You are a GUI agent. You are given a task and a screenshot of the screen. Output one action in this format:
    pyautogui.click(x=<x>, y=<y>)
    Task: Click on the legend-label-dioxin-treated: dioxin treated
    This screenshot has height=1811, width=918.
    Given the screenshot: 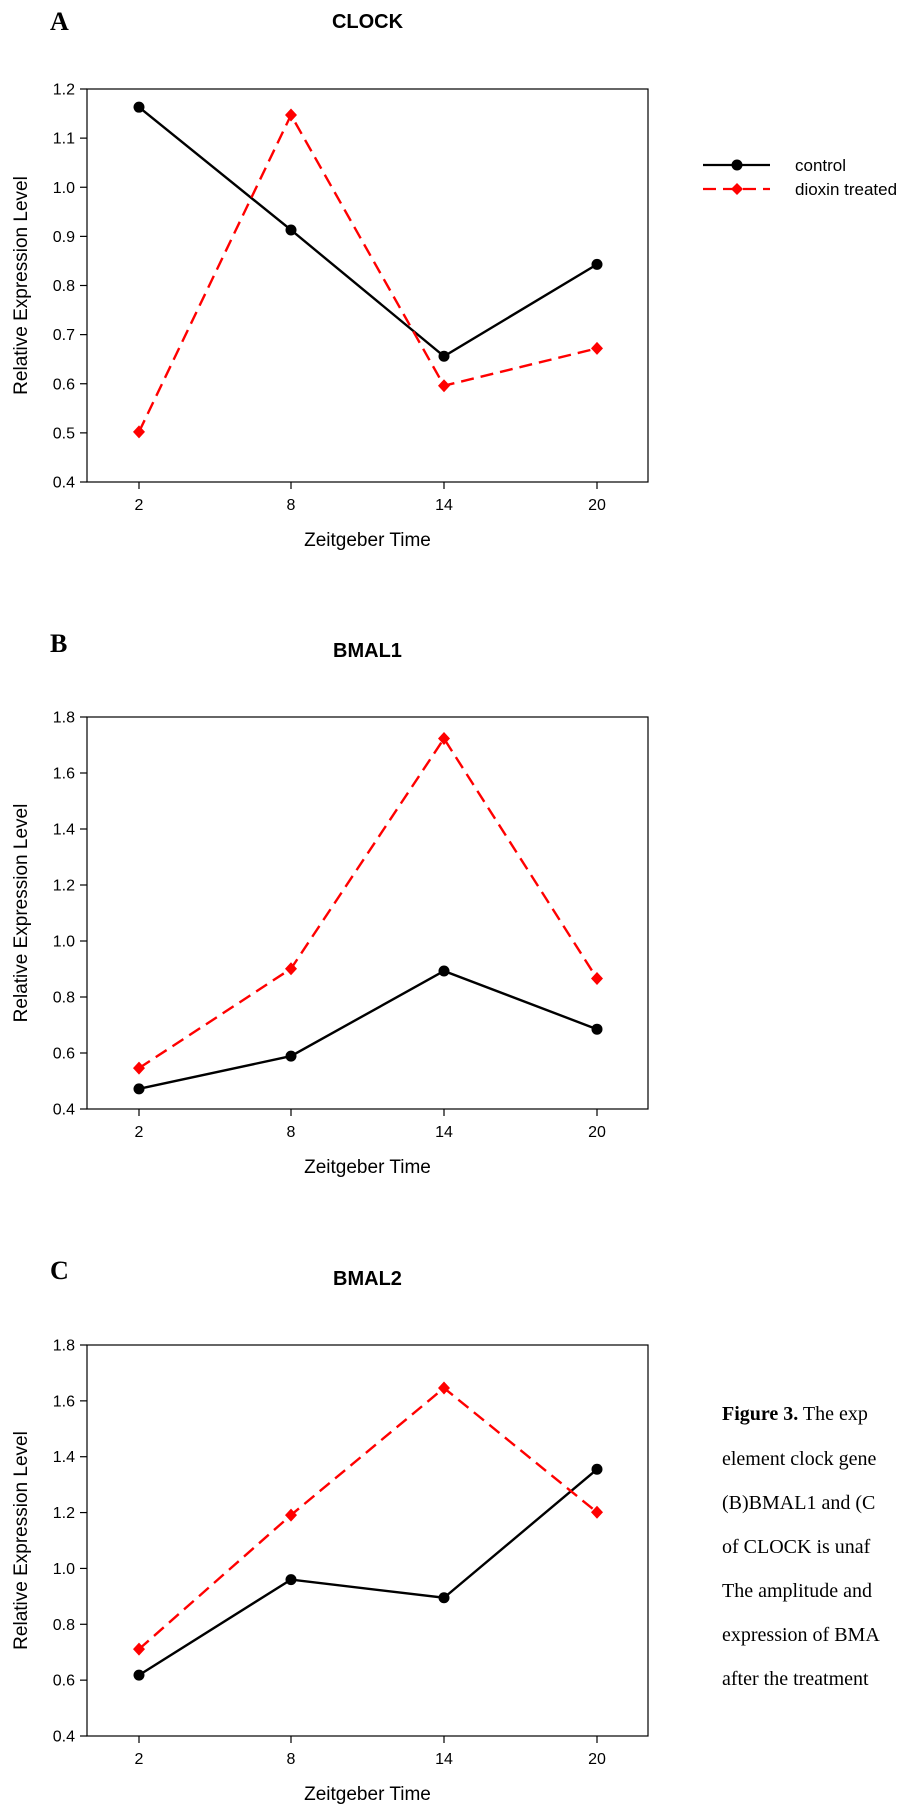 What is the action you would take?
    pyautogui.click(x=846, y=189)
    